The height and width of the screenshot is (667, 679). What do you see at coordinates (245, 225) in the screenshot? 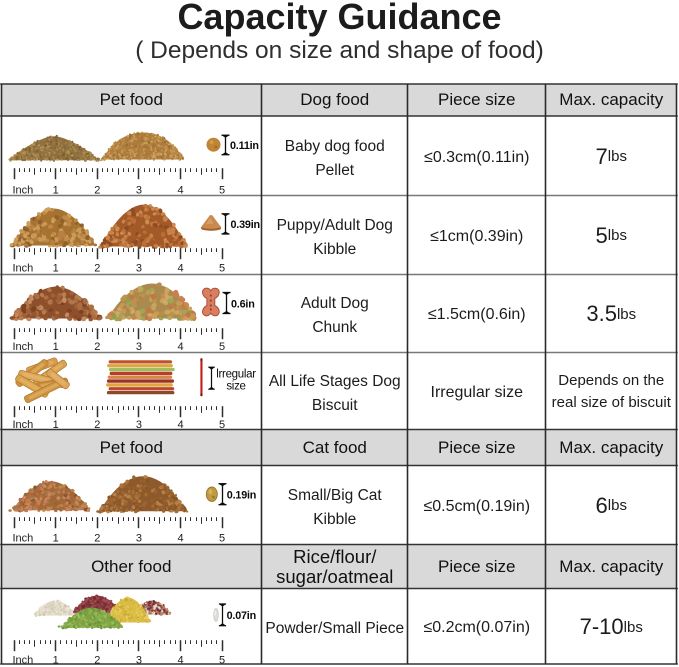
I see `svg-text: 0.39in` at bounding box center [245, 225].